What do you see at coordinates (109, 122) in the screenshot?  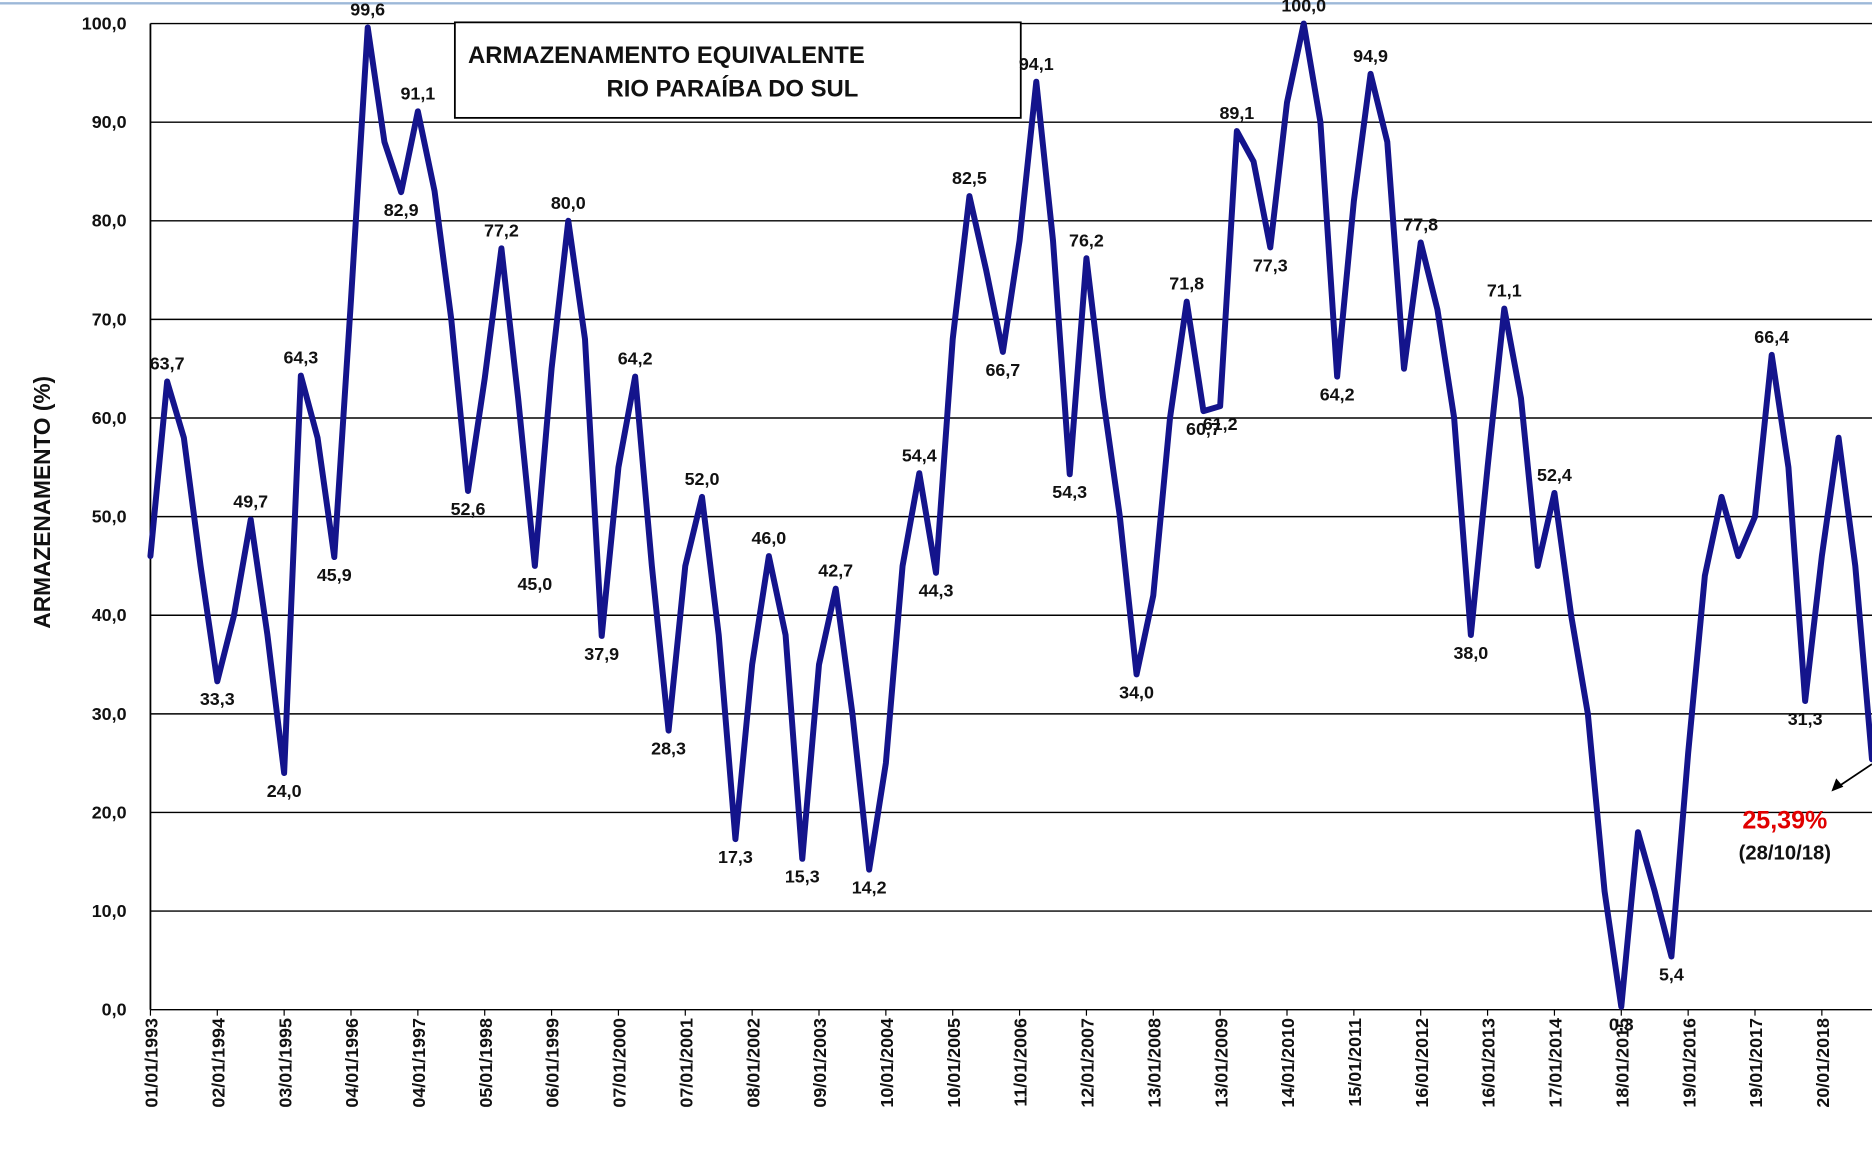 I see `y-tick-label: 90,0` at bounding box center [109, 122].